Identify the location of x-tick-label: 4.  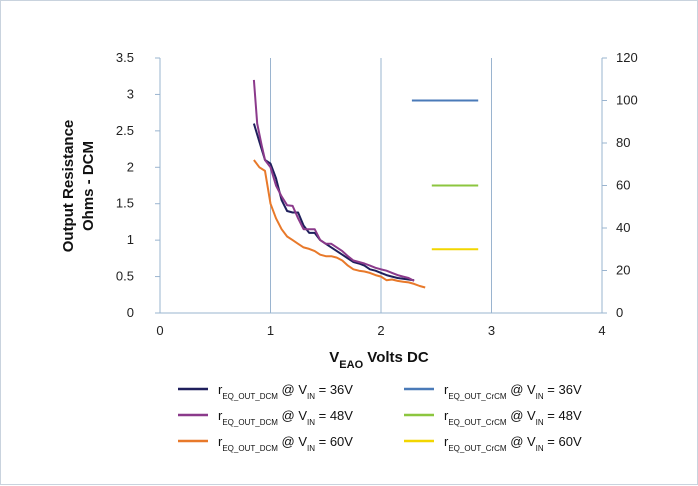
(601, 330).